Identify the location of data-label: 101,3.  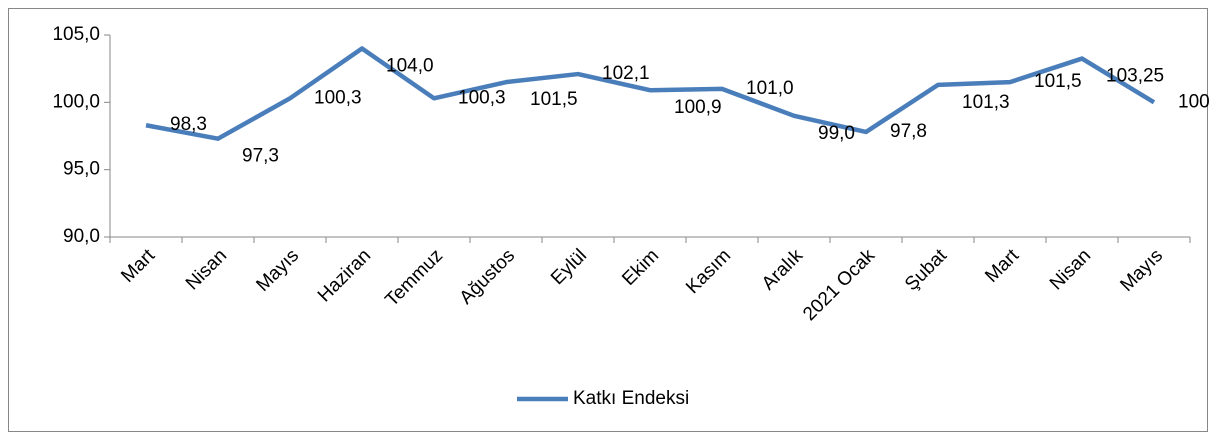
(986, 102).